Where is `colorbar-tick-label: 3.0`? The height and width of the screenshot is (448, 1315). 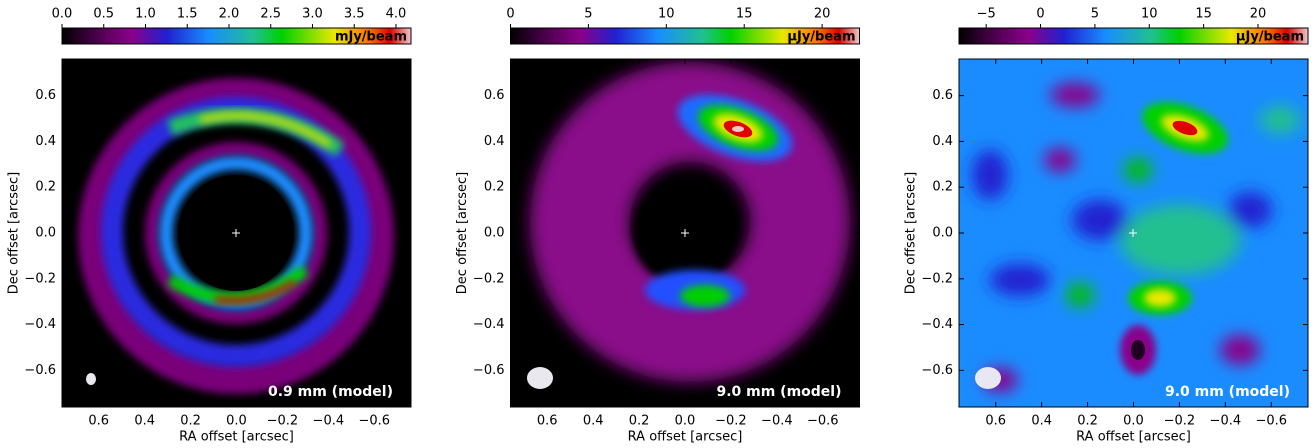
colorbar-tick-label: 3.0 is located at coordinates (312, 14).